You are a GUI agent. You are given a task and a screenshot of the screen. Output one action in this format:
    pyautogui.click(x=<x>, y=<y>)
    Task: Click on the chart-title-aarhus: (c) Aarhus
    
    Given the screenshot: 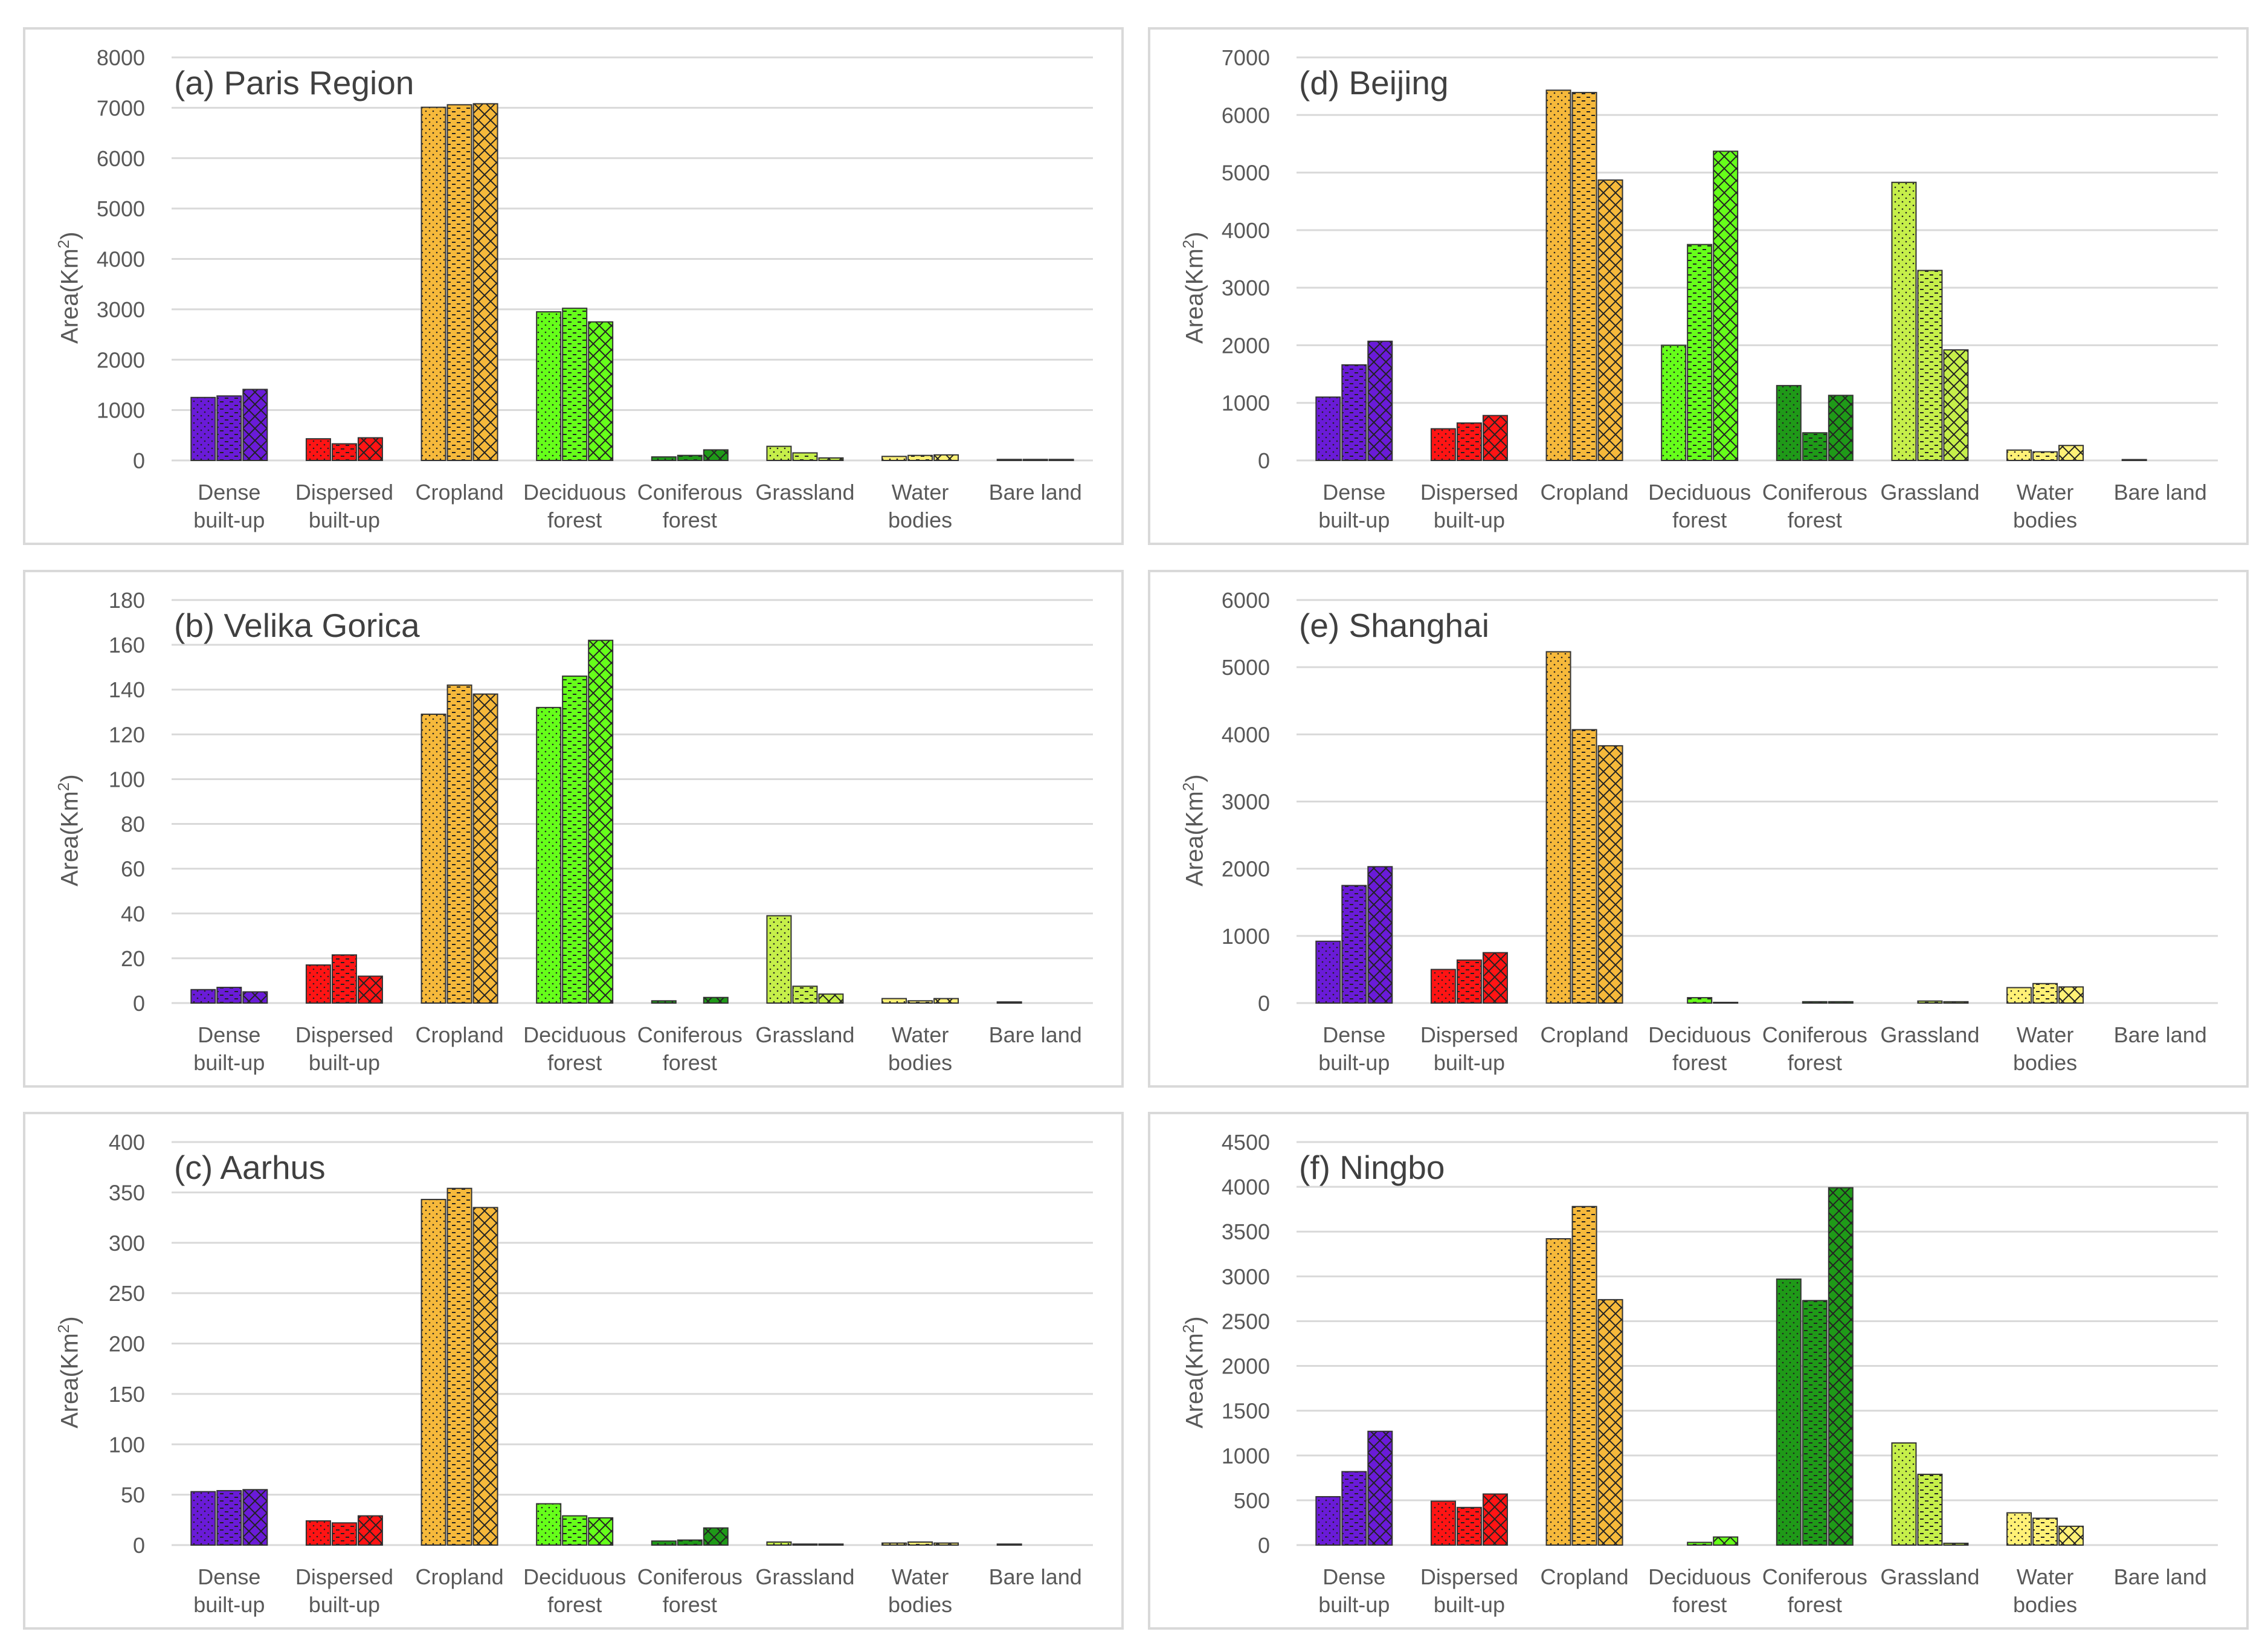 What is the action you would take?
    pyautogui.click(x=250, y=1167)
    